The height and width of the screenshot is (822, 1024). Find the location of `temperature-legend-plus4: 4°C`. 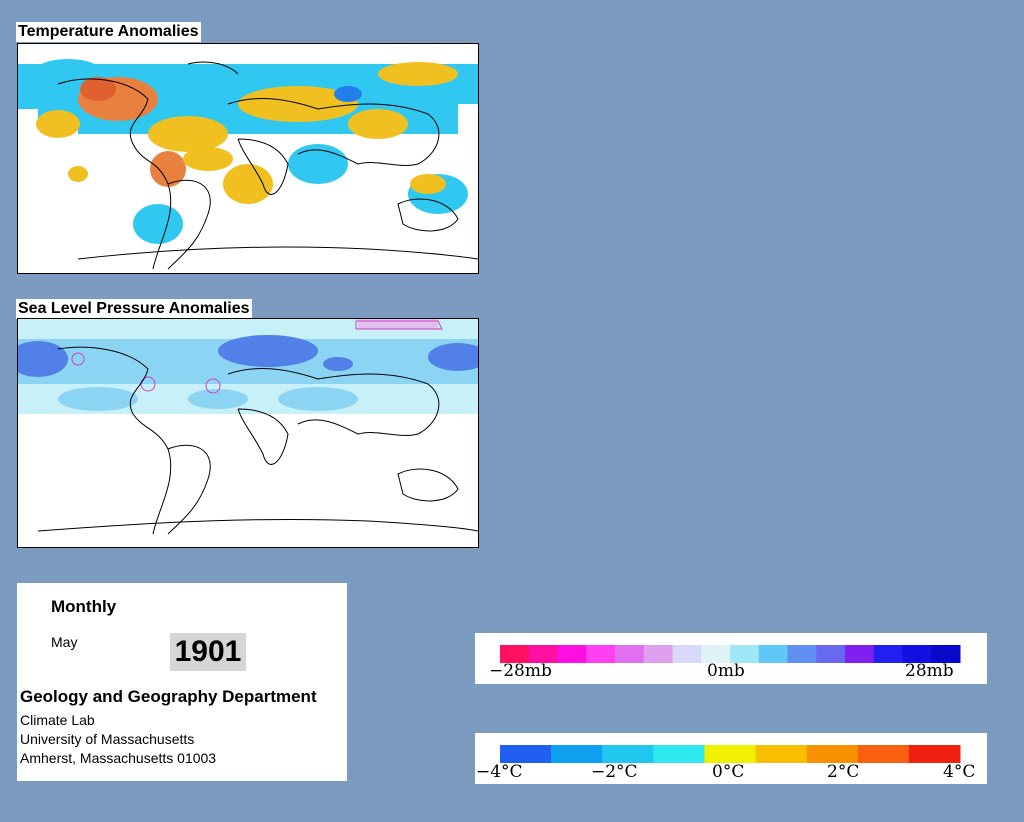

temperature-legend-plus4: 4°C is located at coordinates (959, 772).